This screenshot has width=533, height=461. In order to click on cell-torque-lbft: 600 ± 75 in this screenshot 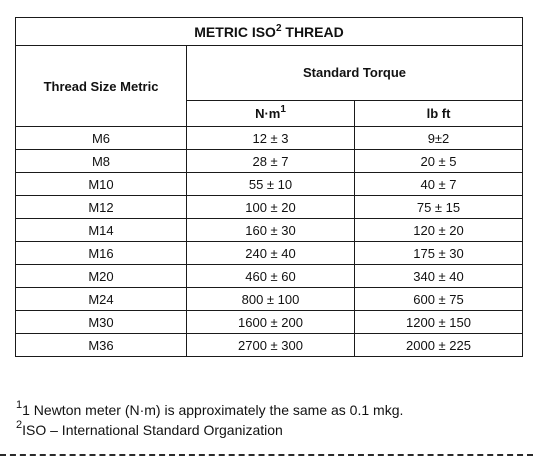, I will do `click(438, 299)`.